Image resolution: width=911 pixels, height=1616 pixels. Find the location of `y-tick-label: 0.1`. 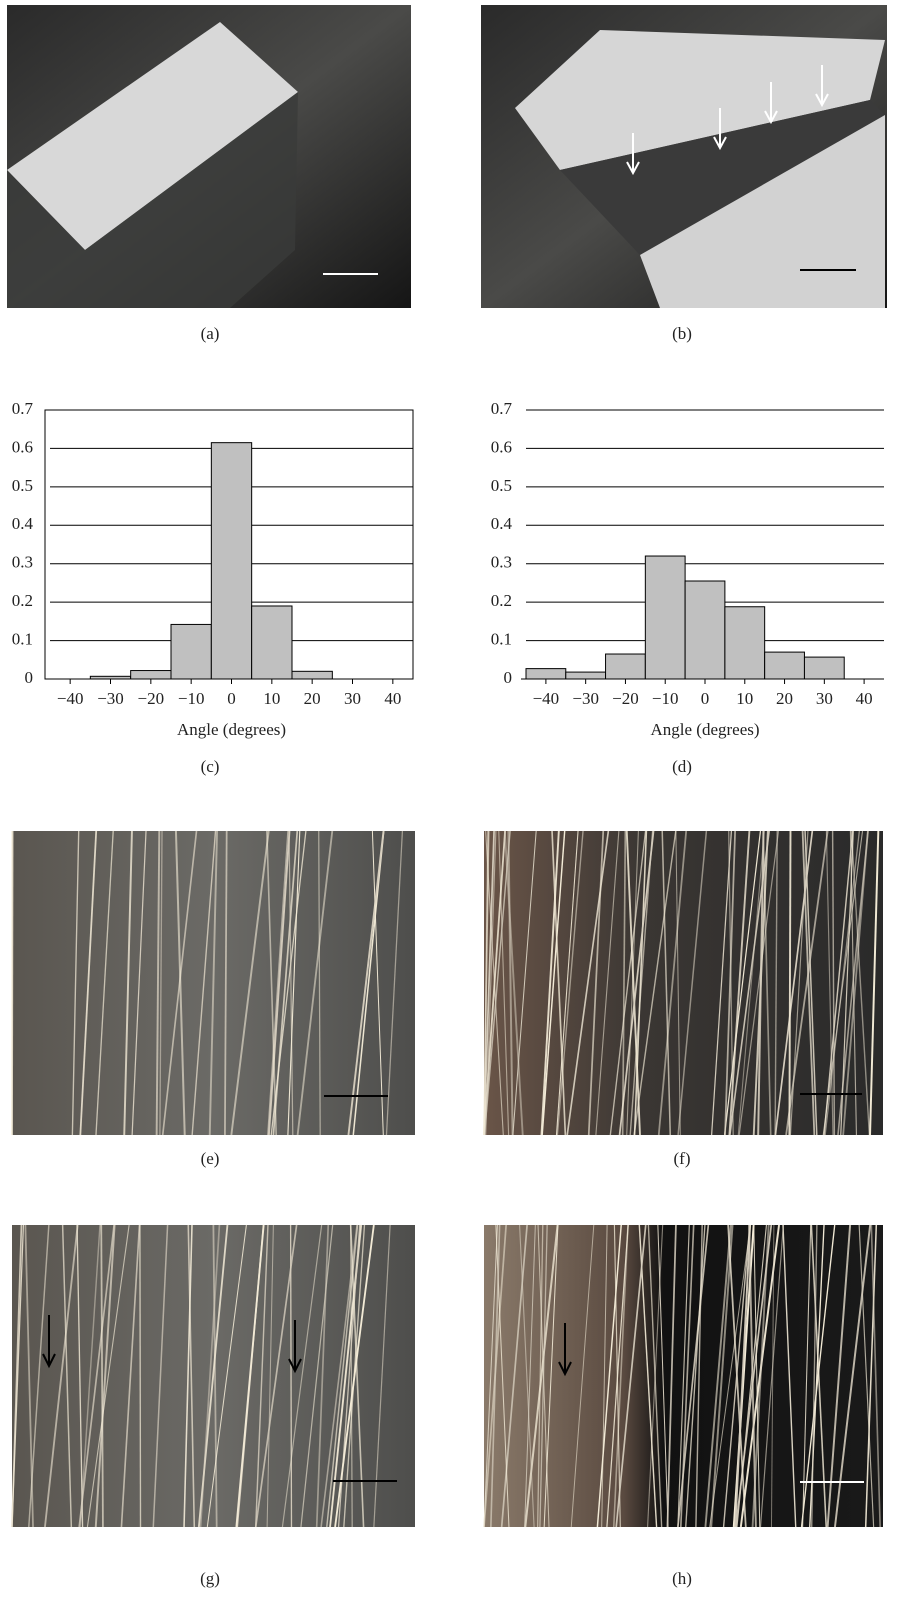

y-tick-label: 0.1 is located at coordinates (501, 638).